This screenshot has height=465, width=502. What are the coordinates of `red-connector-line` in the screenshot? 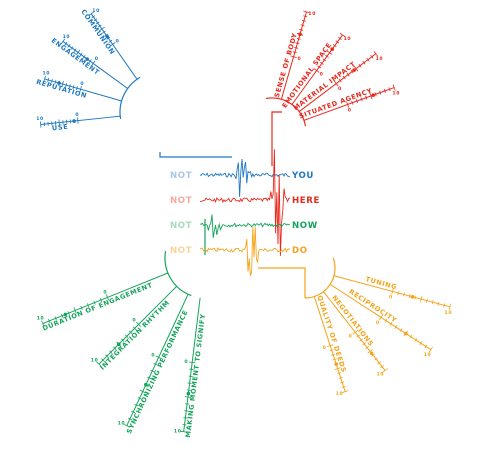 It's located at (276, 138).